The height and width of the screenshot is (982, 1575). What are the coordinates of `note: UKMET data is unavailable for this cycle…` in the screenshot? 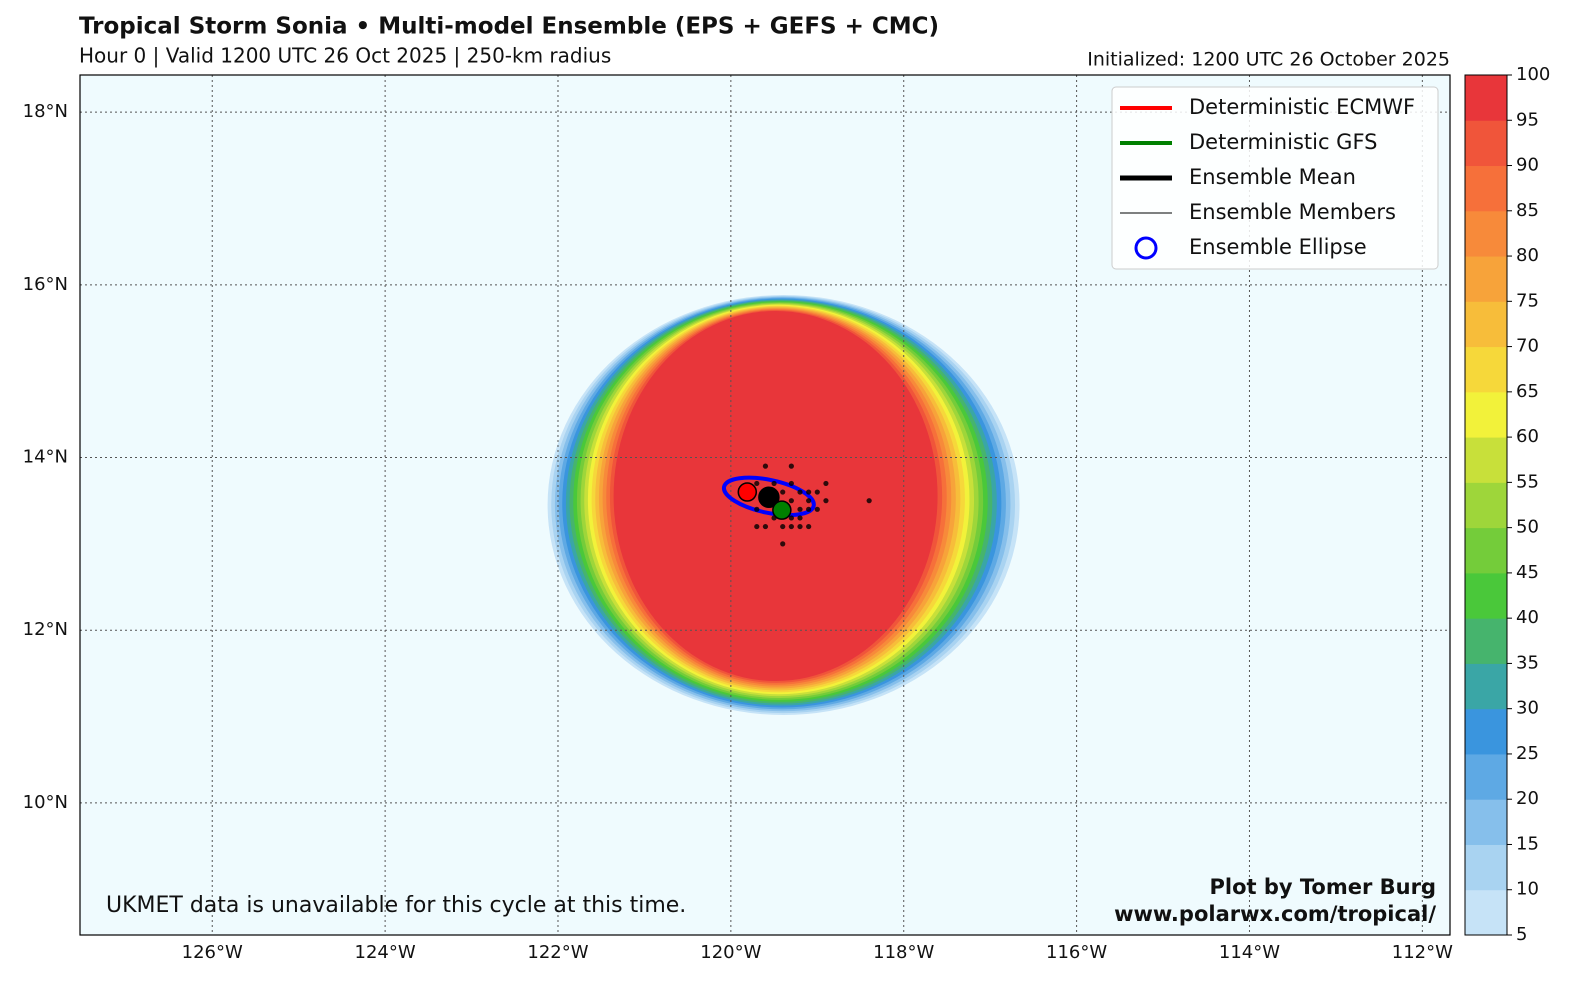 It's located at (396, 905).